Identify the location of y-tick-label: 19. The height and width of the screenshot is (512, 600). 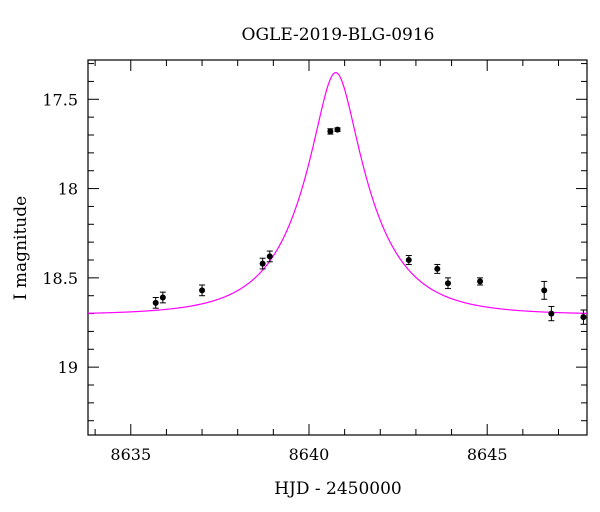
(68, 367).